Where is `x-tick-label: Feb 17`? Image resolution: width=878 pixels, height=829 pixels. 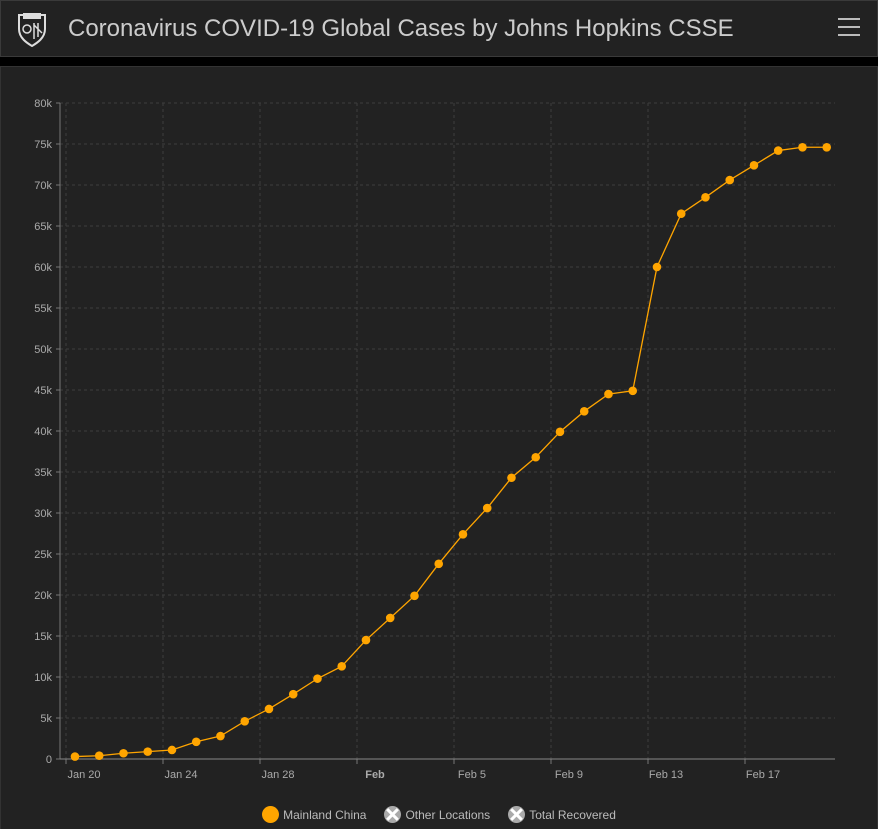
x-tick-label: Feb 17 is located at coordinates (763, 775).